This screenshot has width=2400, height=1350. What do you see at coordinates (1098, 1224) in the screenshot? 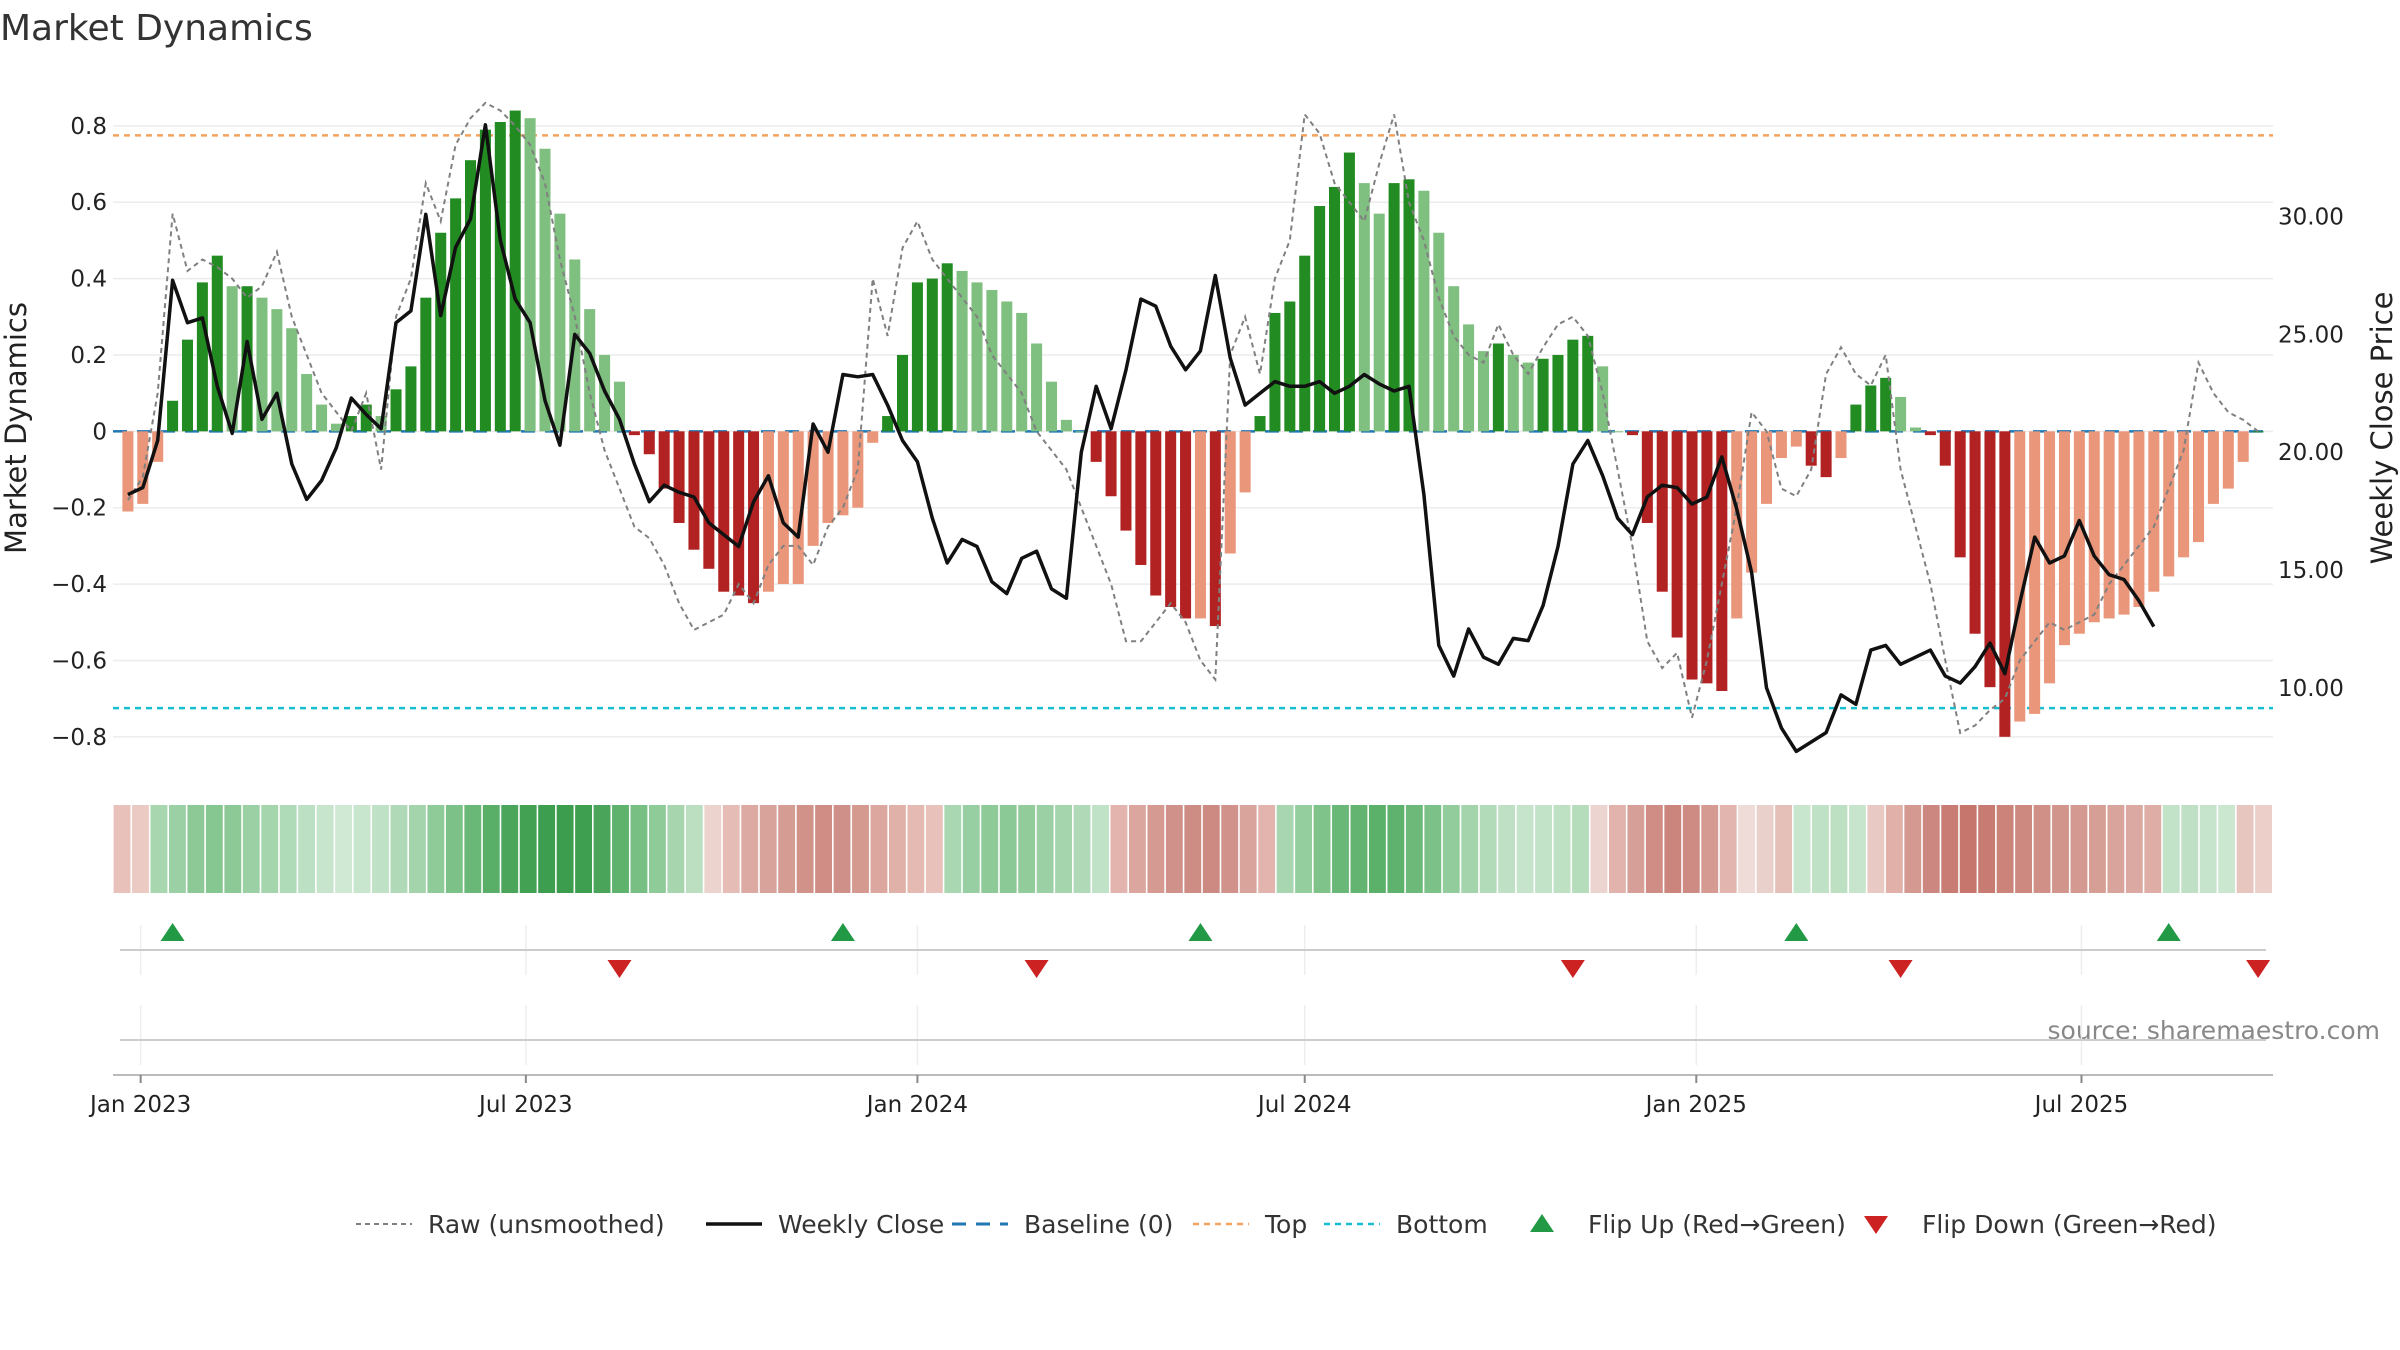
I see `legend-label: Baseline (0)` at bounding box center [1098, 1224].